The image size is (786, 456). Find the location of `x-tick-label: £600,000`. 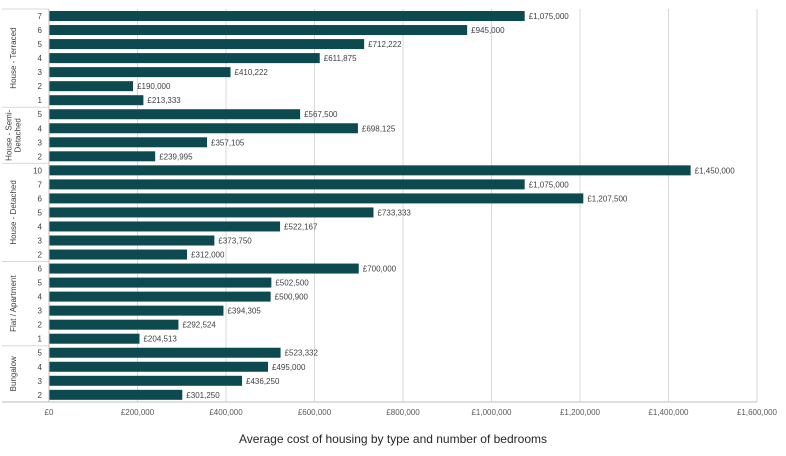

x-tick-label: £600,000 is located at coordinates (315, 412).